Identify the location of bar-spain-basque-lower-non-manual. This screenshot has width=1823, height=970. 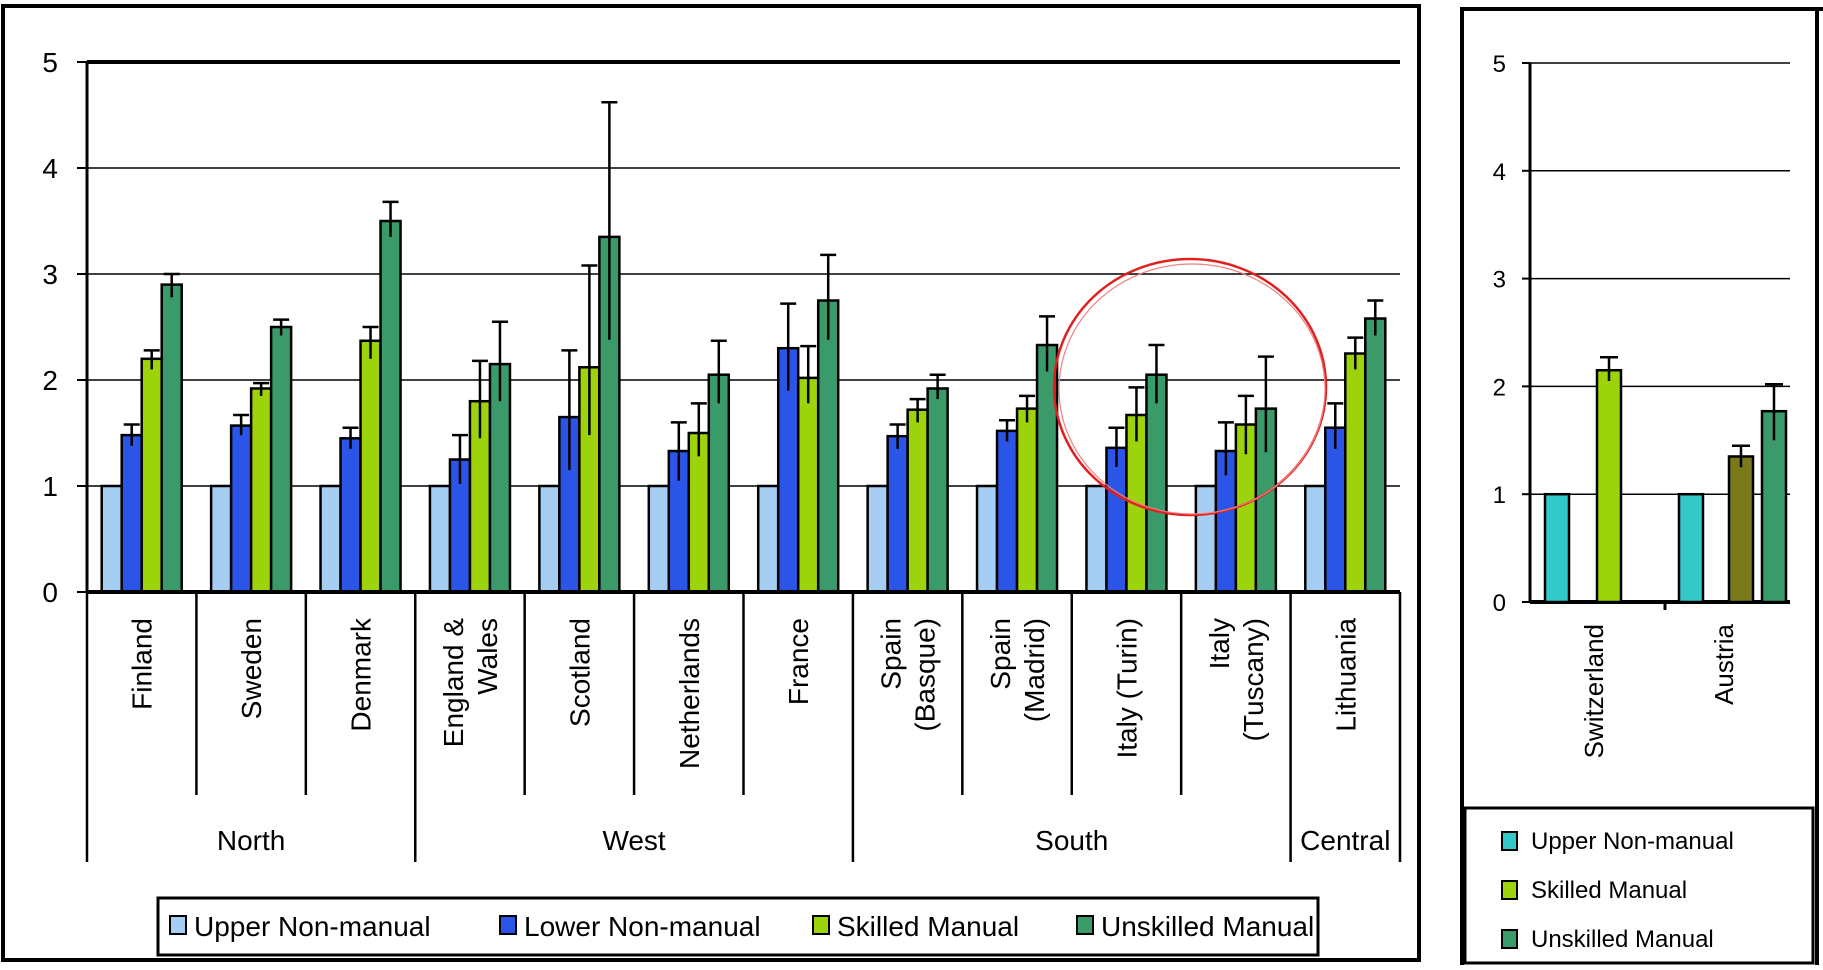
(897, 514).